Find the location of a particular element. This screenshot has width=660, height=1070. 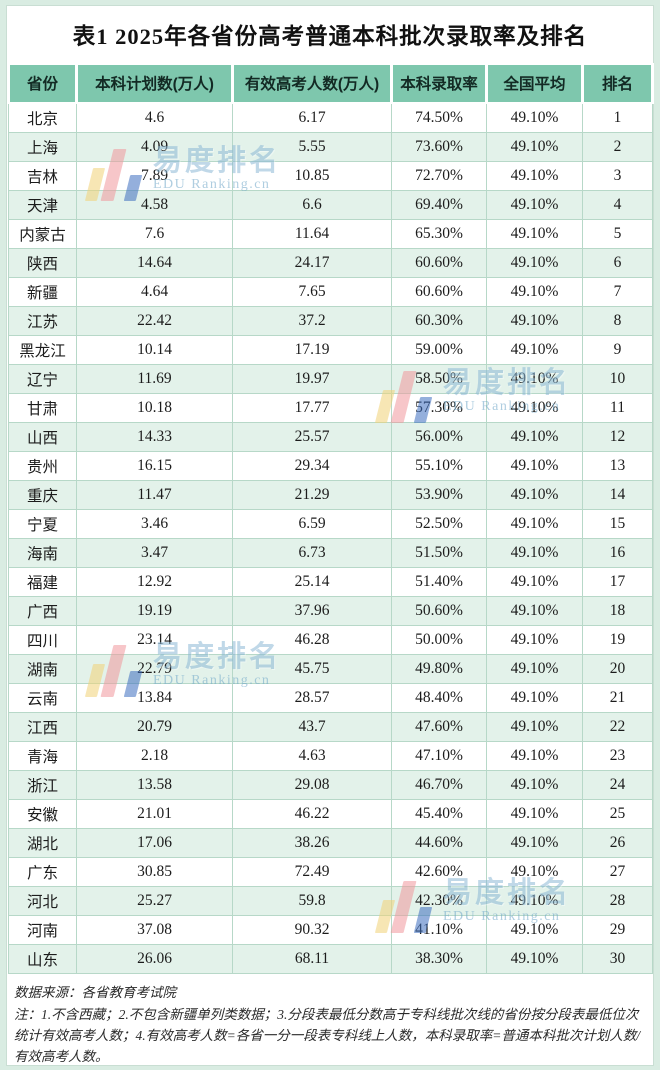

cell-province: 浙江 is located at coordinates (42, 784).